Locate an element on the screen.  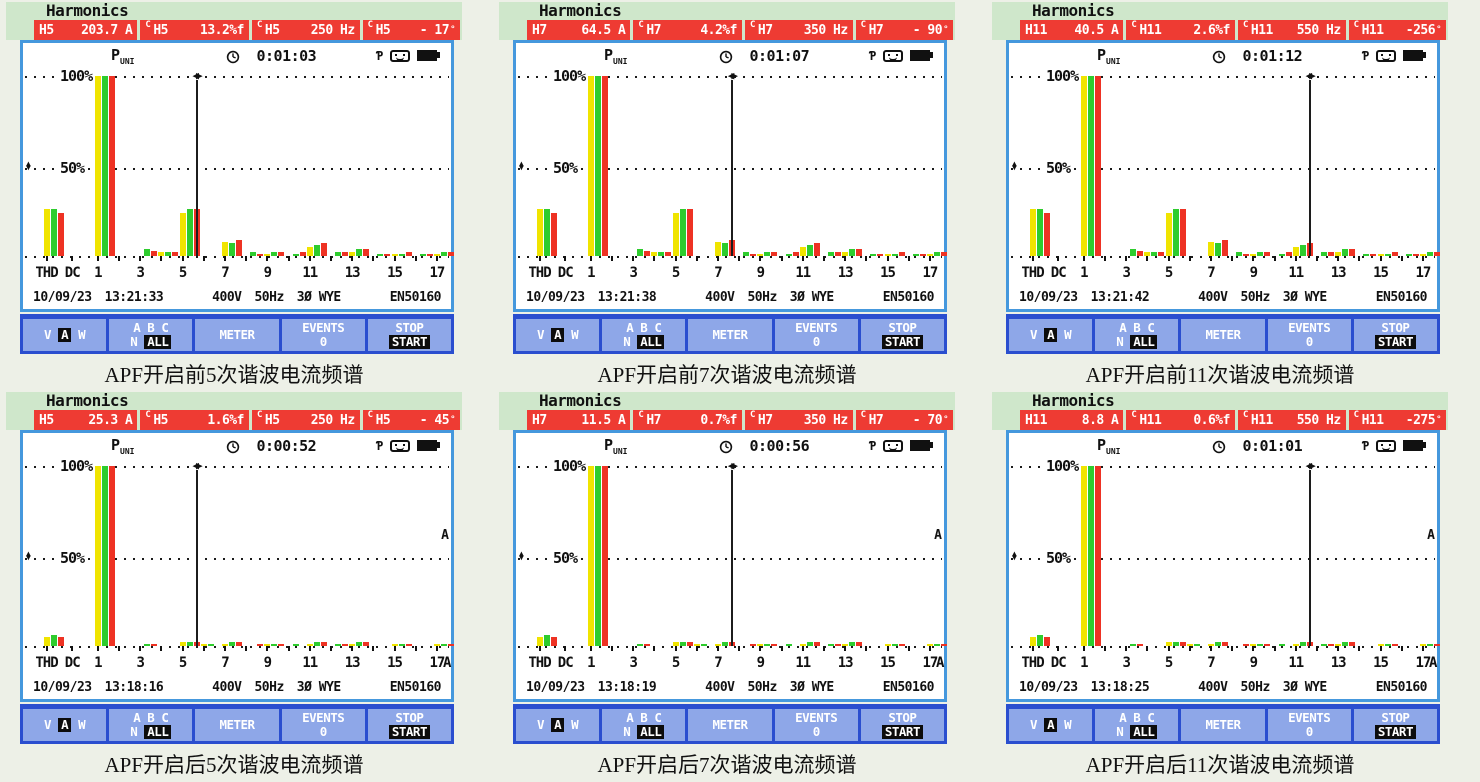
x-axis-label-7: 7 is located at coordinates (1211, 663).